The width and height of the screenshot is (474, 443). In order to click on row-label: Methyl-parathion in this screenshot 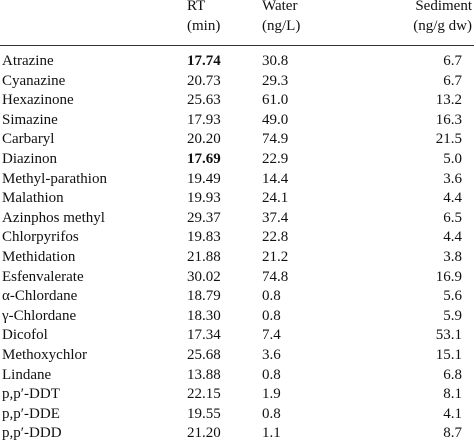, I will do `click(54, 178)`.